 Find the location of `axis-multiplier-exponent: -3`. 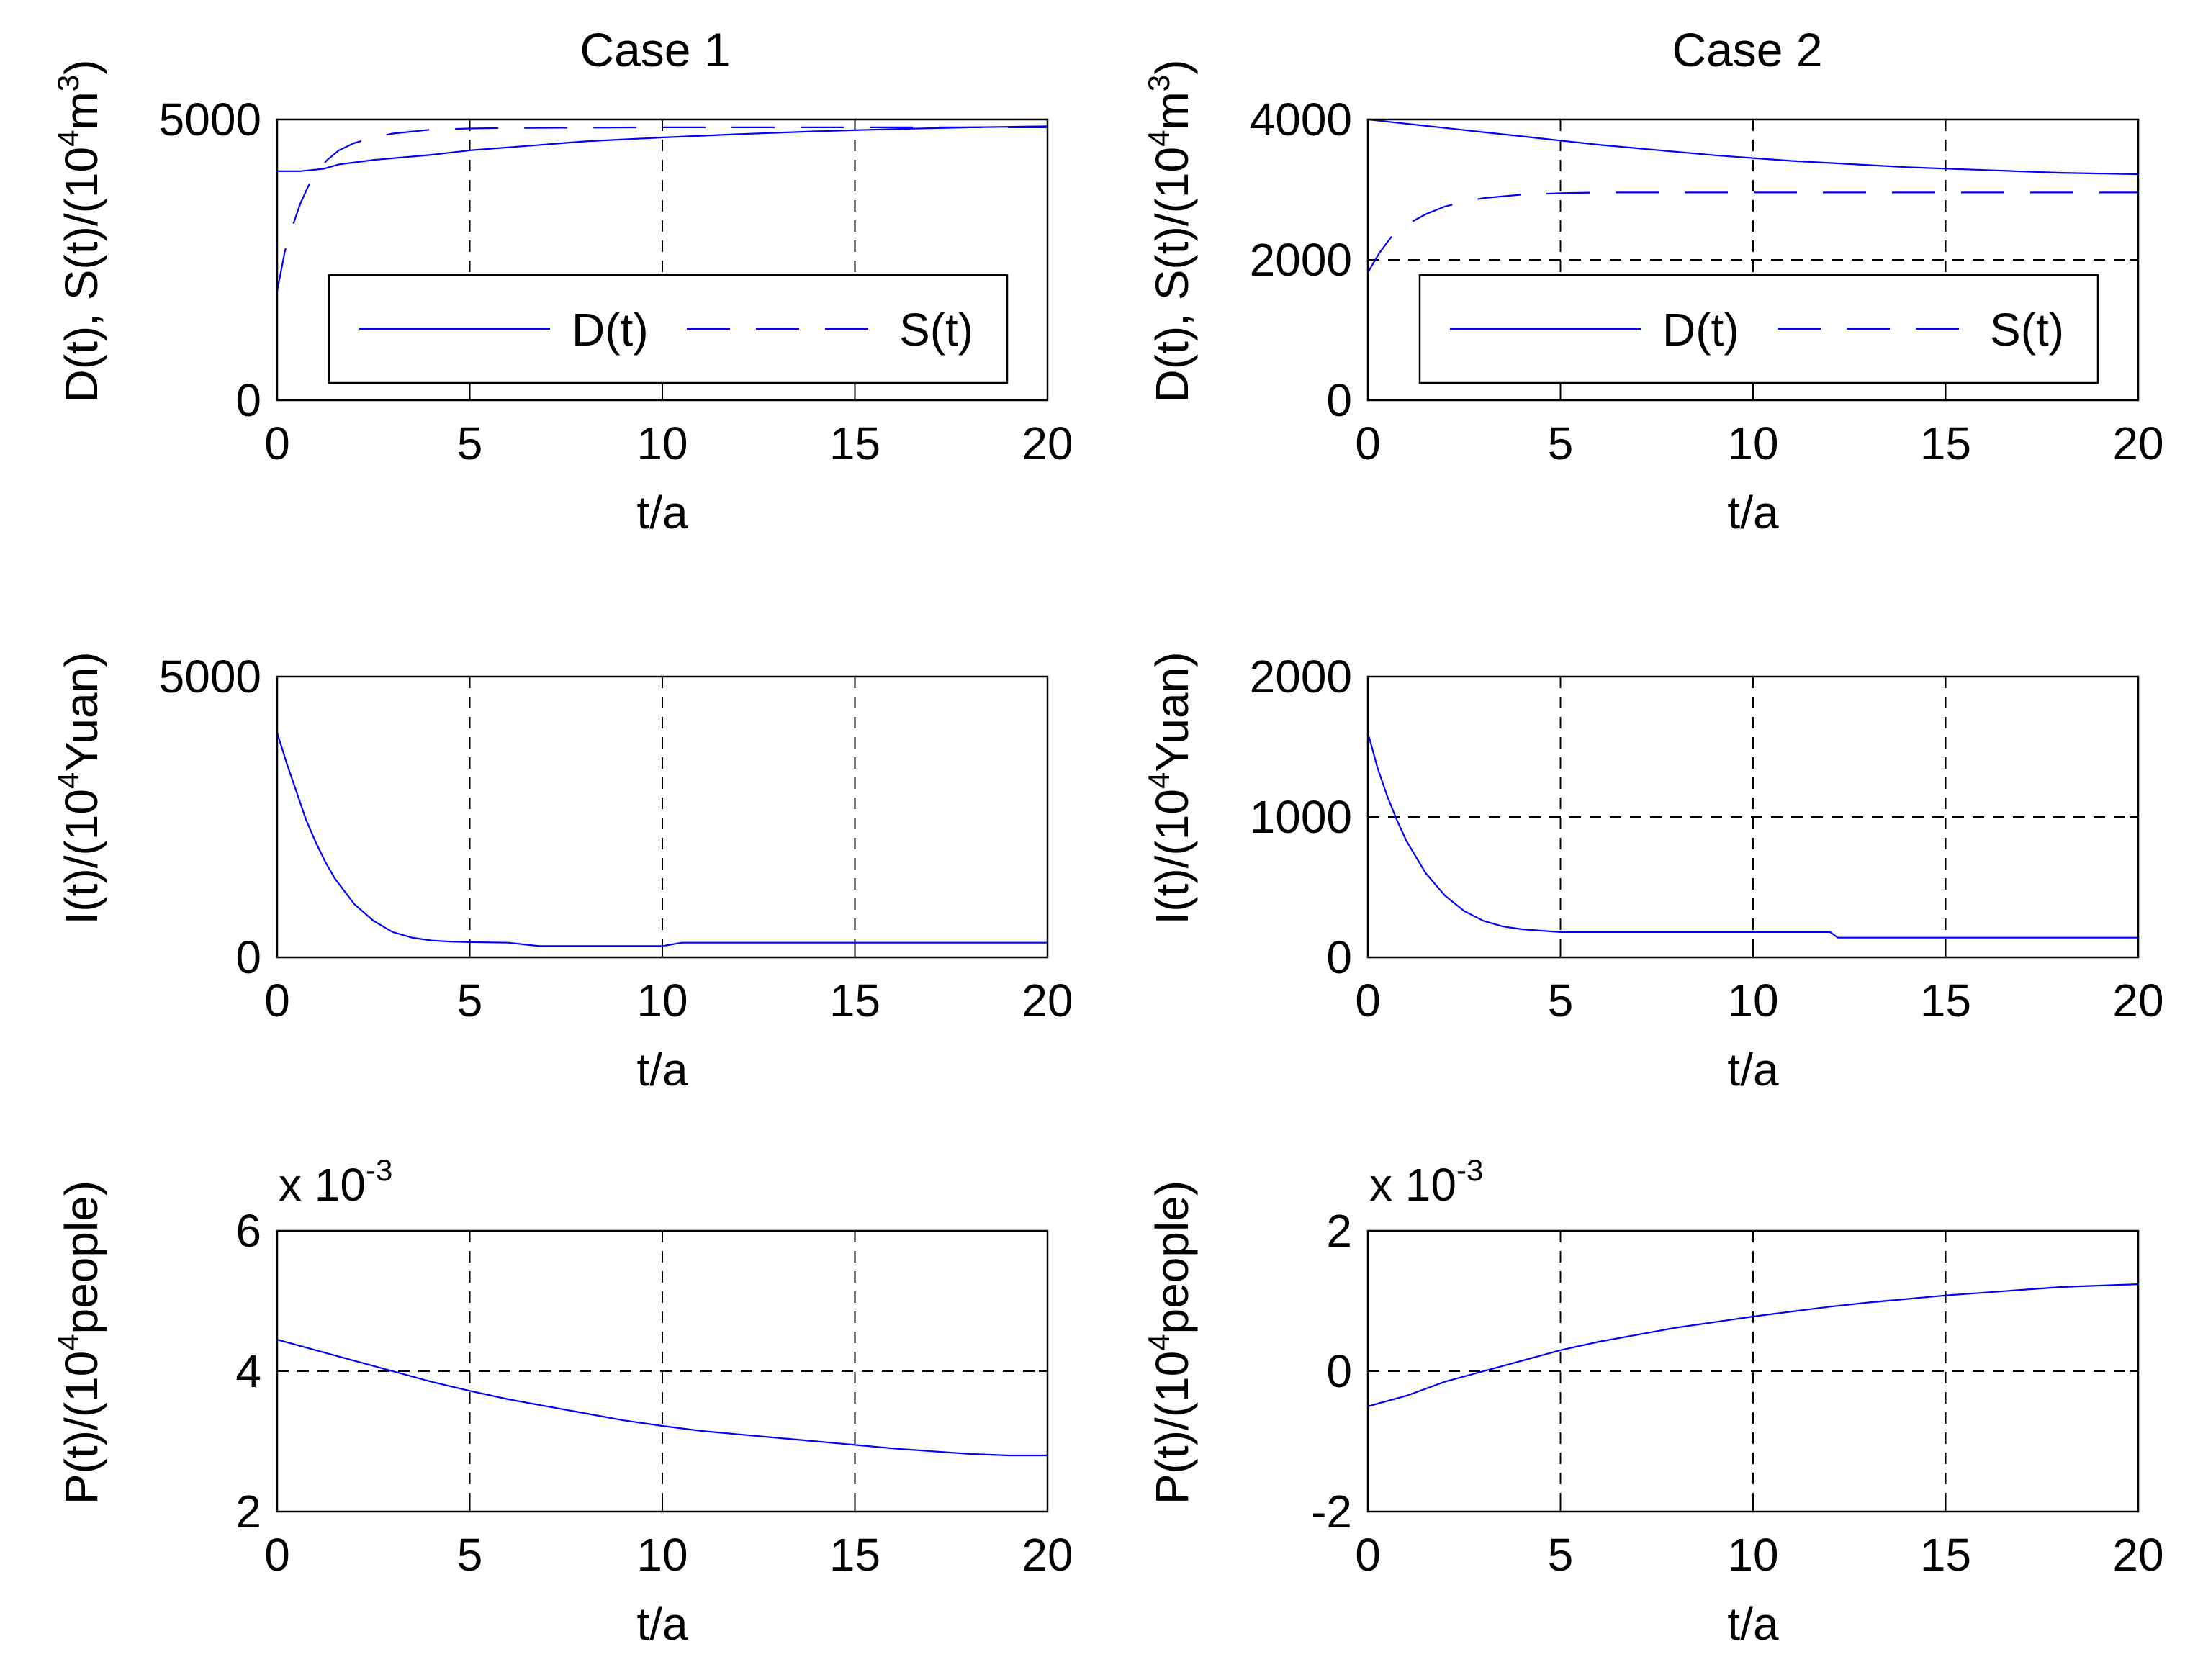

axis-multiplier-exponent: -3 is located at coordinates (1469, 1170).